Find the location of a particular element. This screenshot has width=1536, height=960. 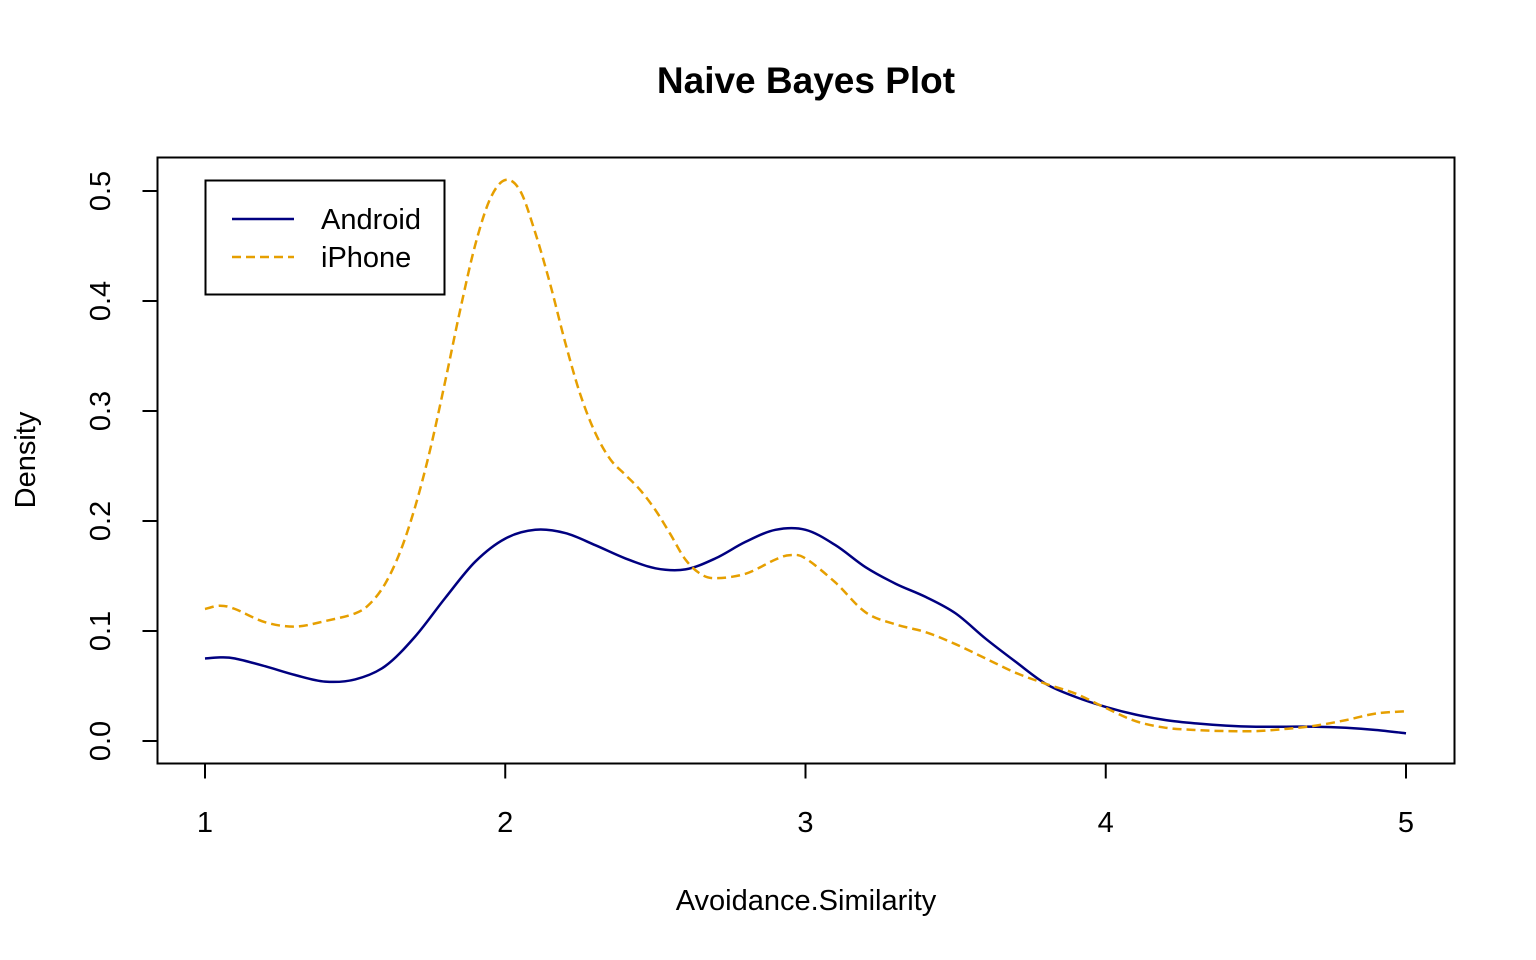

legend-label-iphone: iPhone is located at coordinates (366, 258).